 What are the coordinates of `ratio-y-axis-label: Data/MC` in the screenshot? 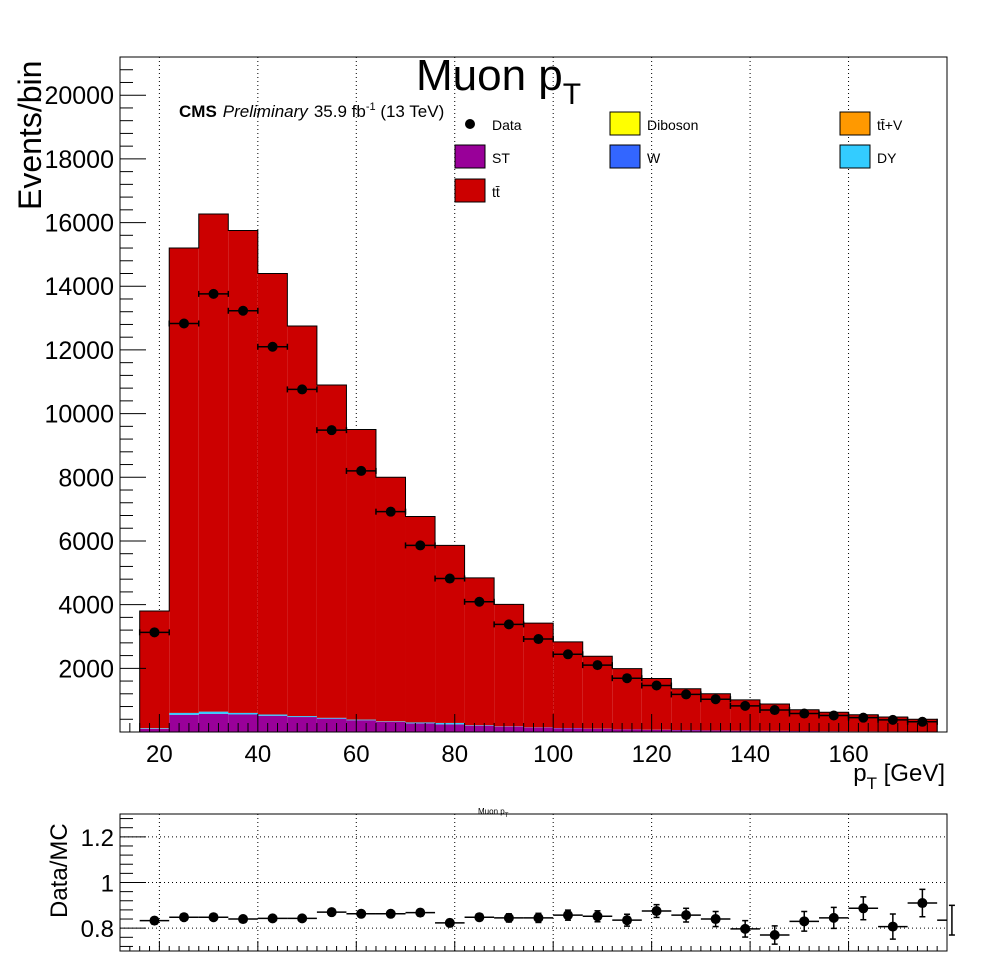 It's located at (59, 870).